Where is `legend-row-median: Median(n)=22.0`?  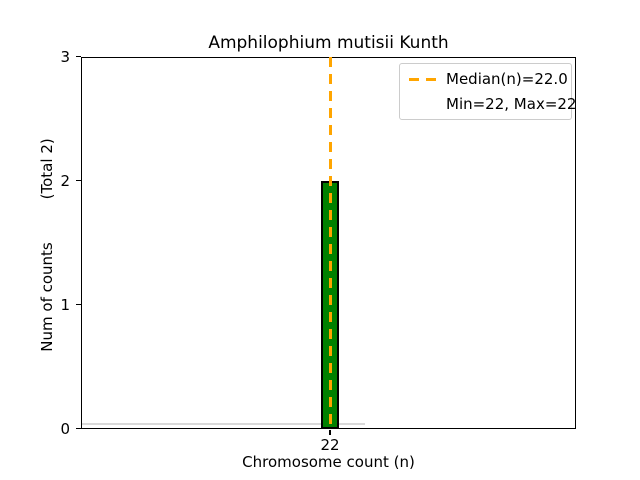
legend-row-median: Median(n)=22.0 is located at coordinates (488, 79).